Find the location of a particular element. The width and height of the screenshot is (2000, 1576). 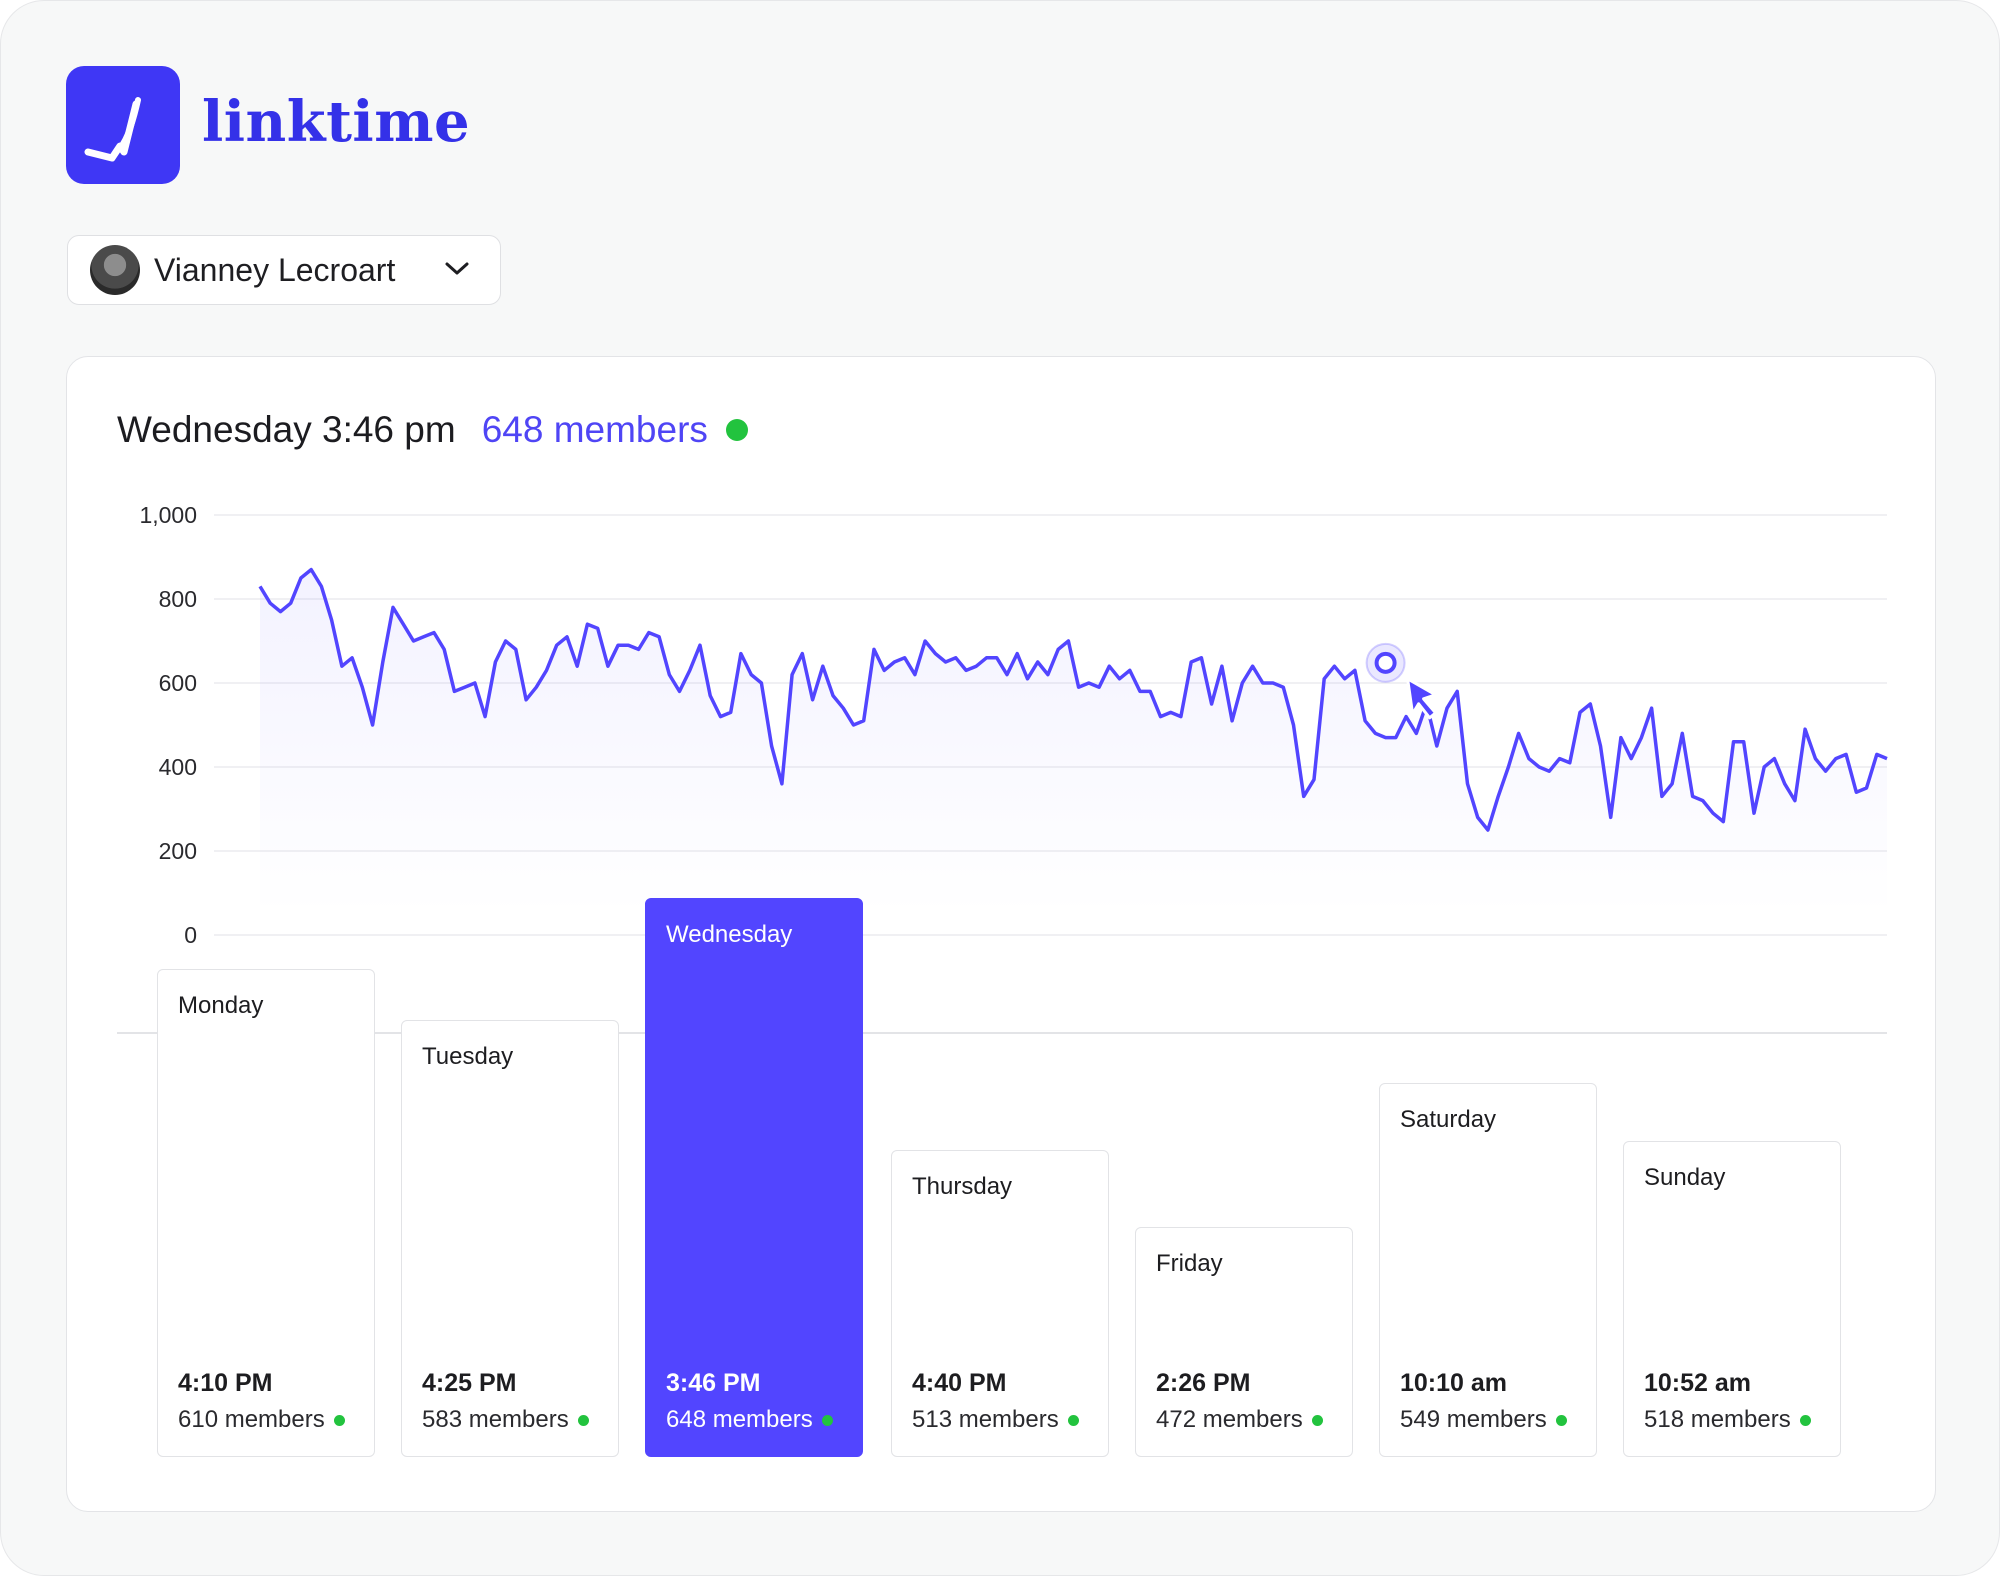

day-card-saturday: Saturday 10:10 am 549 members is located at coordinates (1488, 1270).